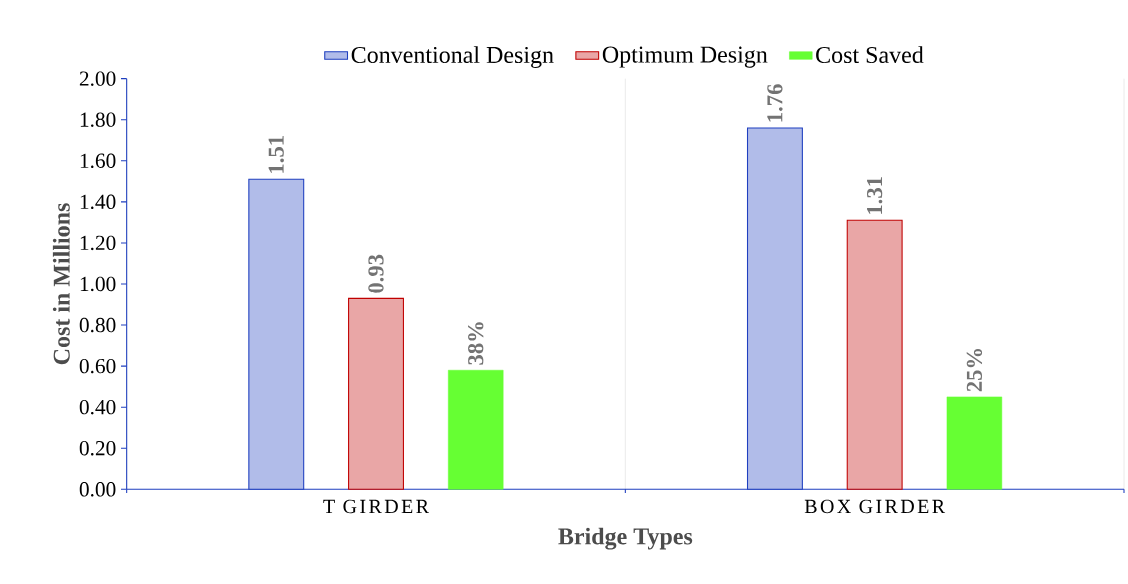 Image resolution: width=1128 pixels, height=584 pixels. Describe the element at coordinates (97, 78) in the screenshot. I see `y-tick-label: 2.00` at that location.